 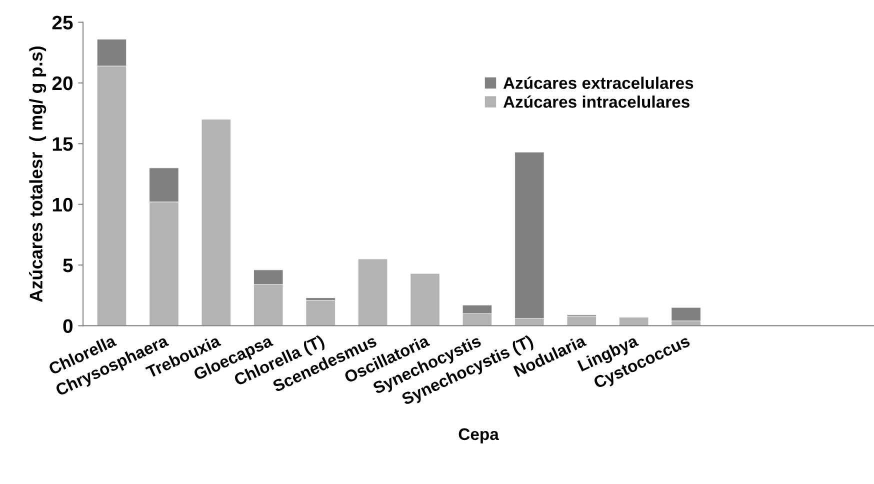 What do you see at coordinates (62, 144) in the screenshot?
I see `y-tick-label: 15` at bounding box center [62, 144].